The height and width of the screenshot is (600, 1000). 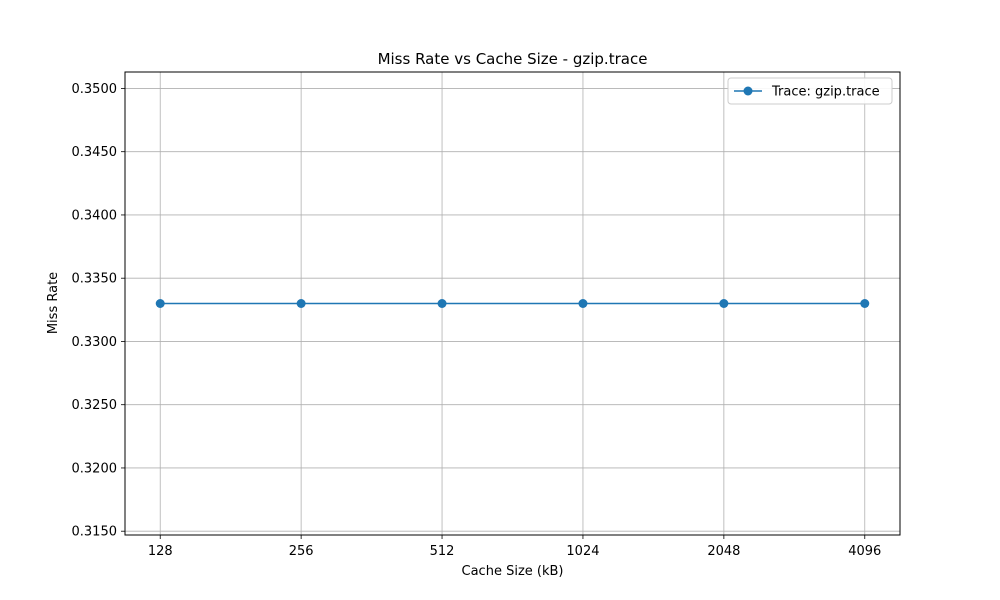 I want to click on x-tick-label: 256, so click(x=301, y=551).